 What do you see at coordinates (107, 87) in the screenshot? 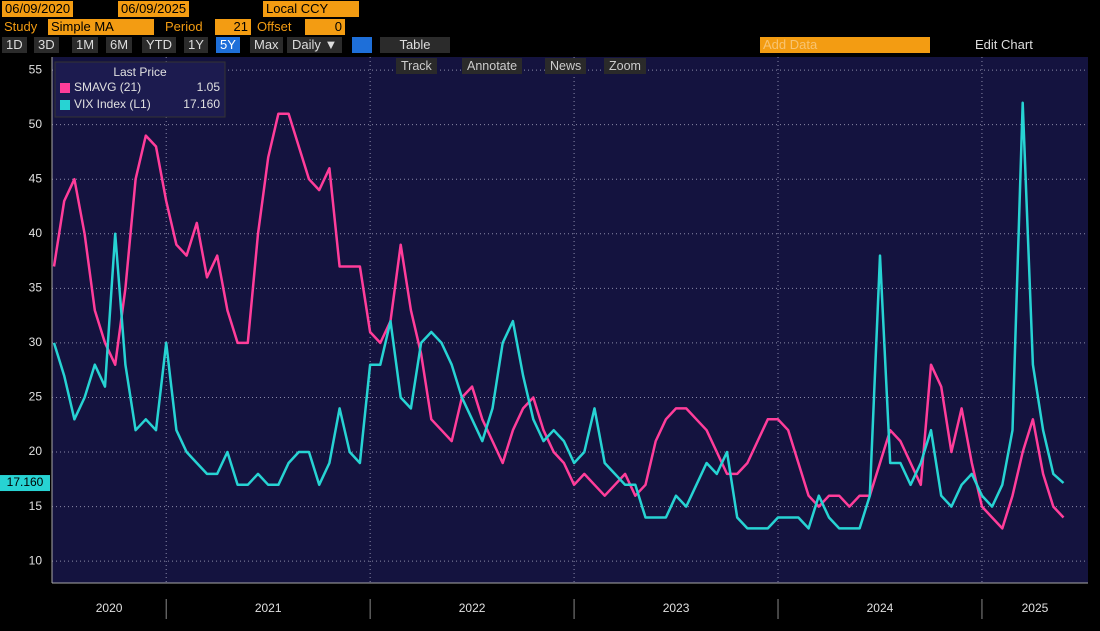
I see `legend-label: SMAVG (21)` at bounding box center [107, 87].